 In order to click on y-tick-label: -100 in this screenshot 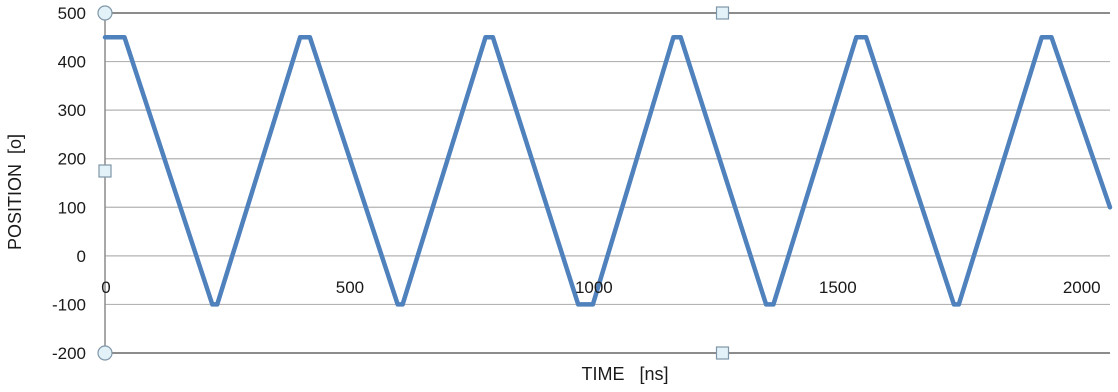, I will do `click(69, 304)`.